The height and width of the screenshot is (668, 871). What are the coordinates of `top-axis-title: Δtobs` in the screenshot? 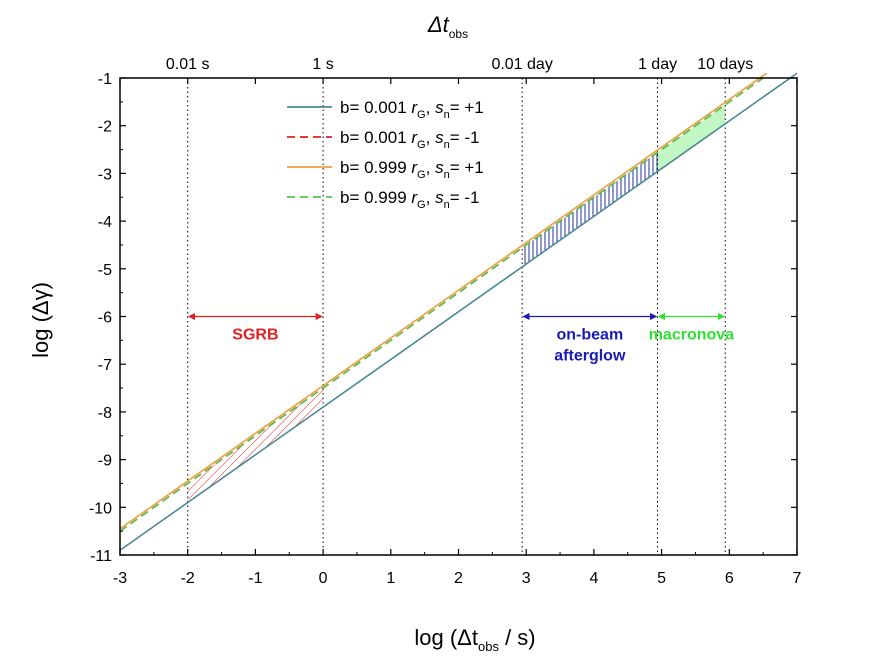 It's located at (447, 26).